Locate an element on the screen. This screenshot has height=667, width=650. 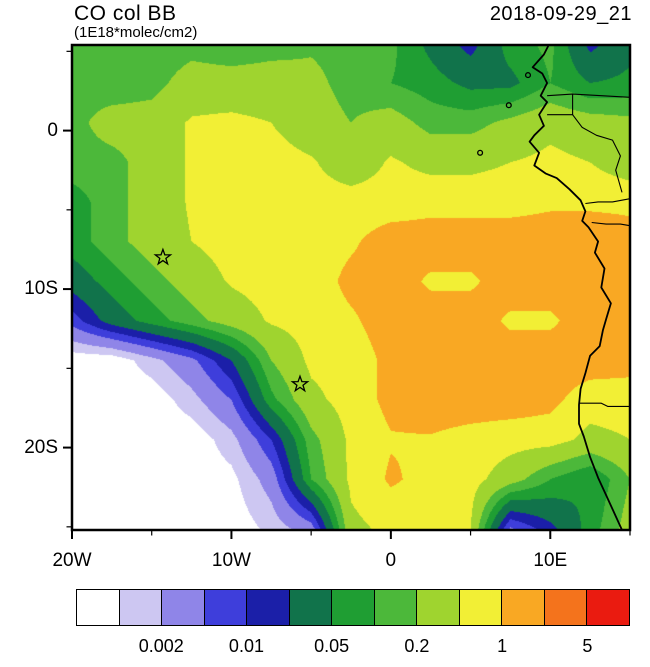
colorbar-tick-label: 1 is located at coordinates (502, 646).